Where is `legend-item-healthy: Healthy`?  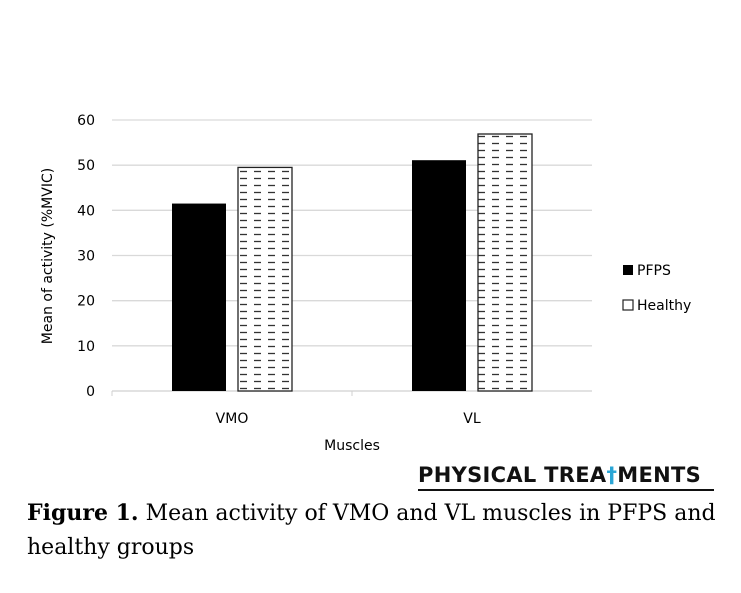 legend-item-healthy: Healthy is located at coordinates (656, 306).